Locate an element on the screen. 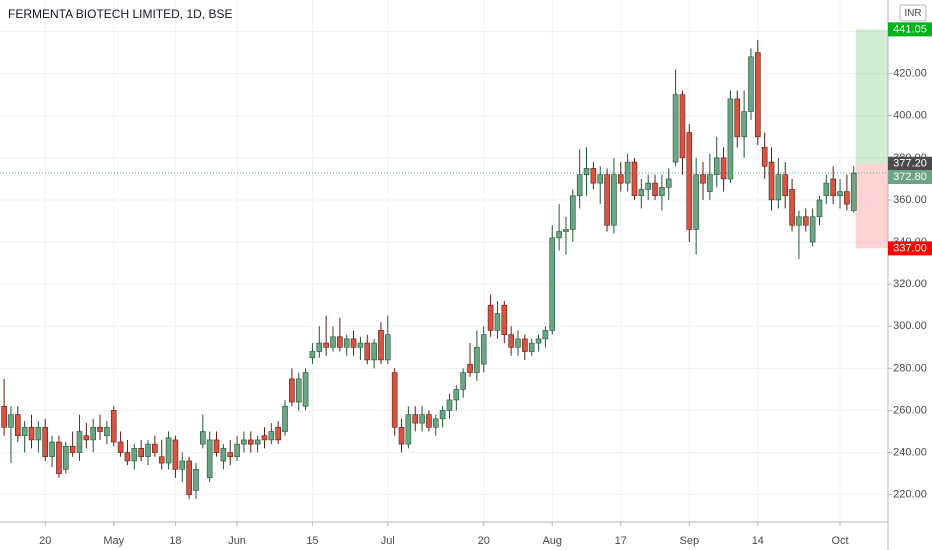 The height and width of the screenshot is (550, 932). currency-label: INR is located at coordinates (912, 13).